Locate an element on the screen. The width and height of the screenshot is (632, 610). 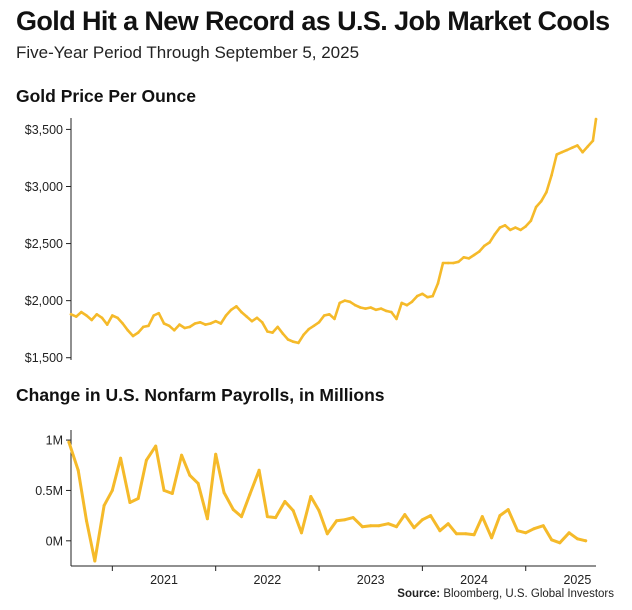
payrolls-x-tick-label: 2025 is located at coordinates (577, 580).